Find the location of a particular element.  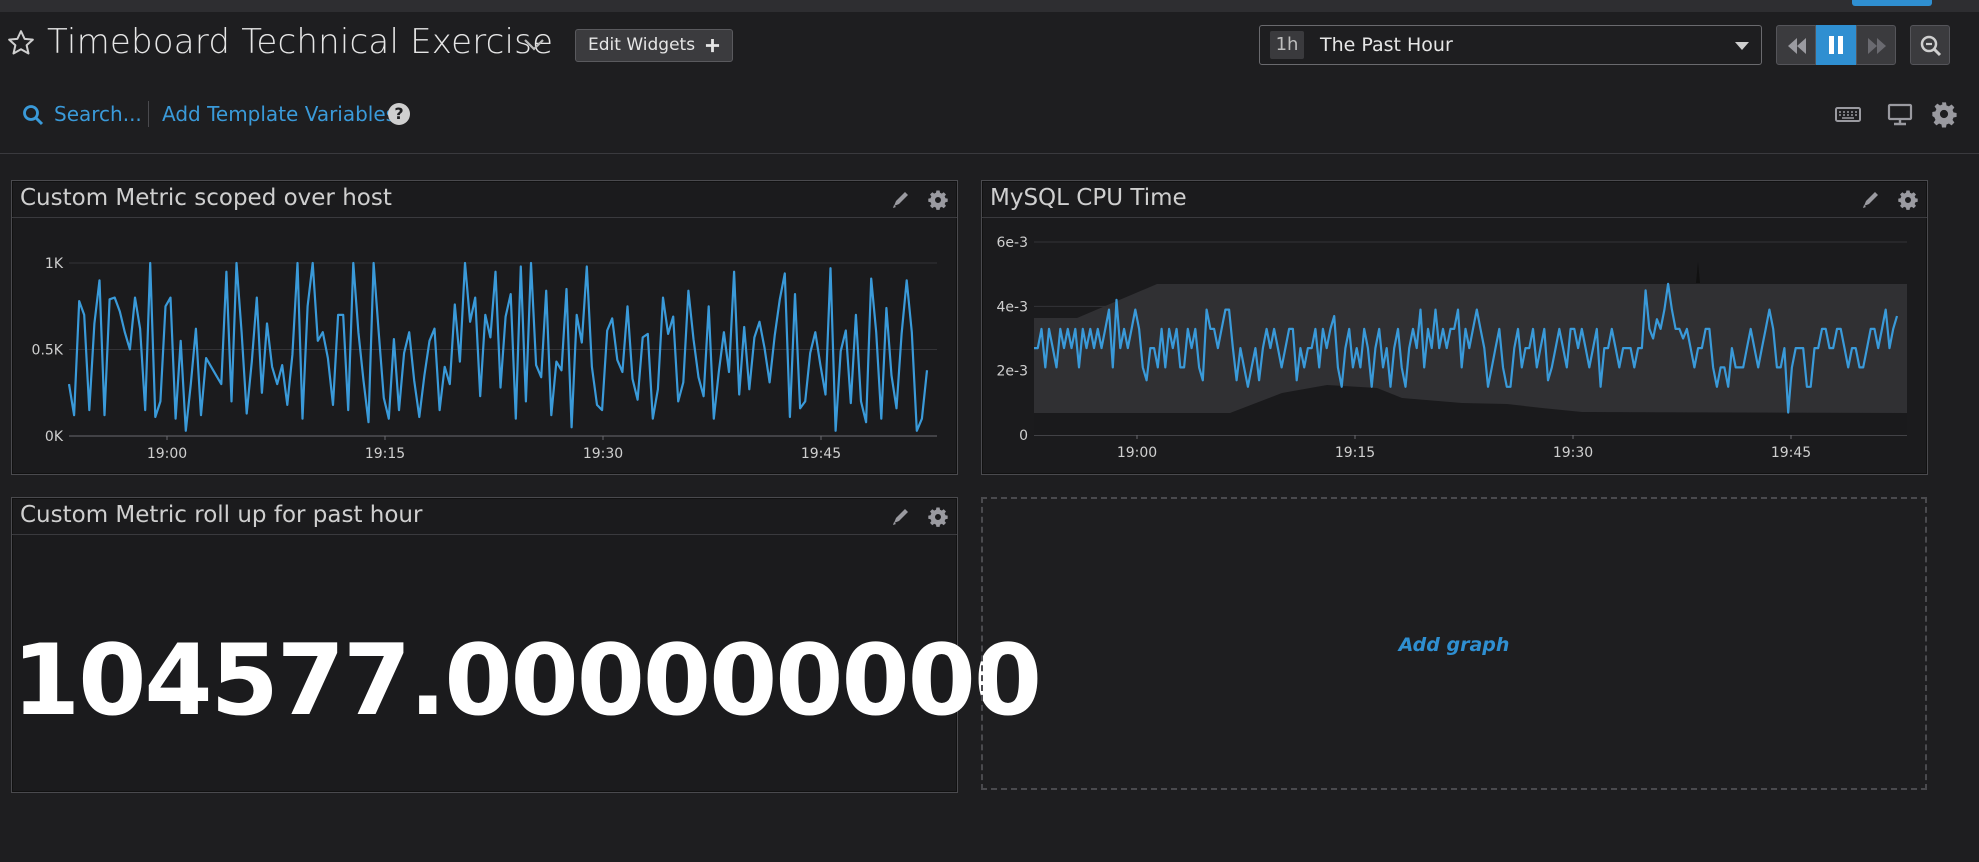

y-tick-label: 0.5K is located at coordinates (48, 351).